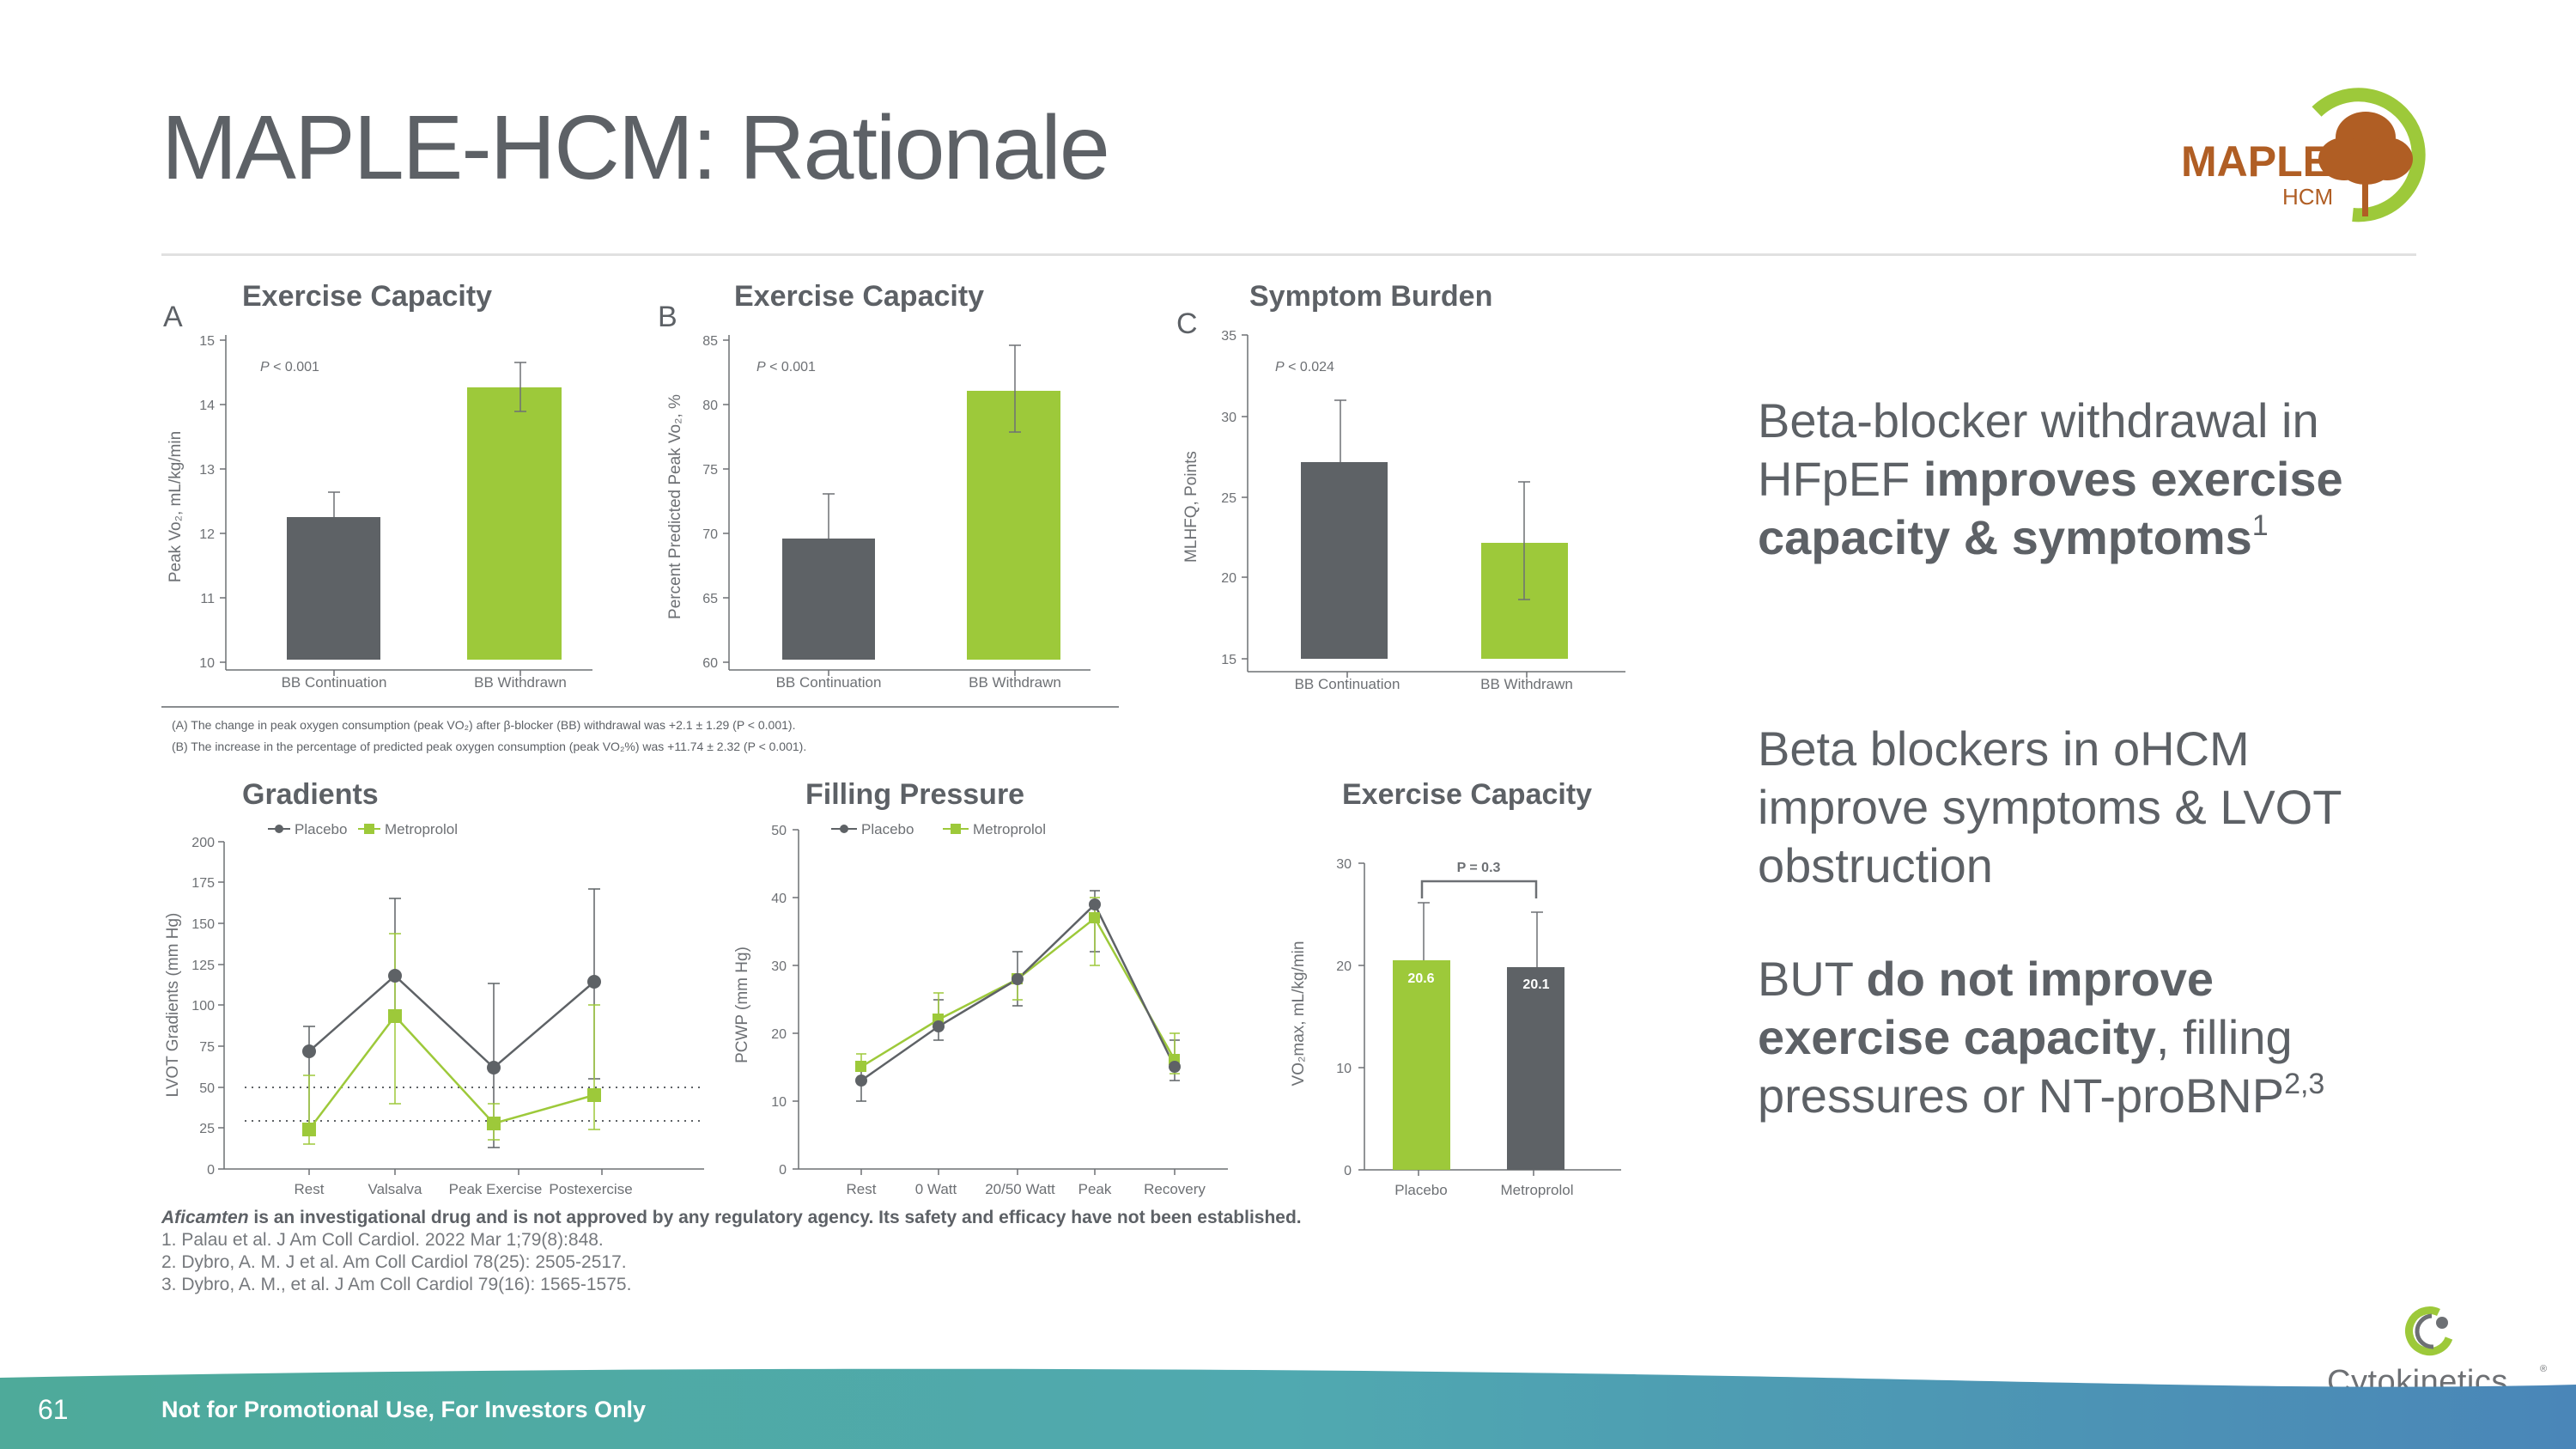 This screenshot has height=1449, width=2576. I want to click on svg-text: MAPLE, so click(2256, 161).